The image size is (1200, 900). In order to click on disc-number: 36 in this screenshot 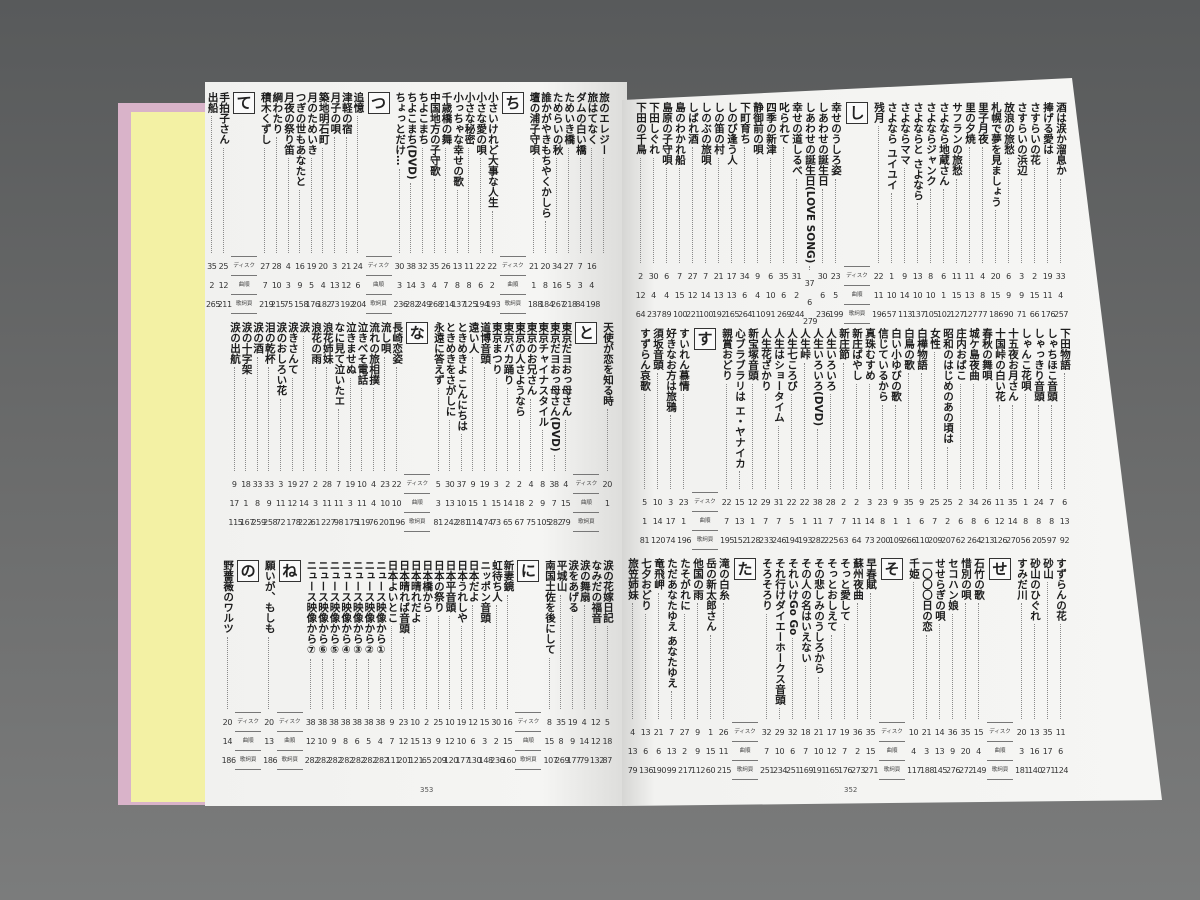, I will do `click(857, 732)`.